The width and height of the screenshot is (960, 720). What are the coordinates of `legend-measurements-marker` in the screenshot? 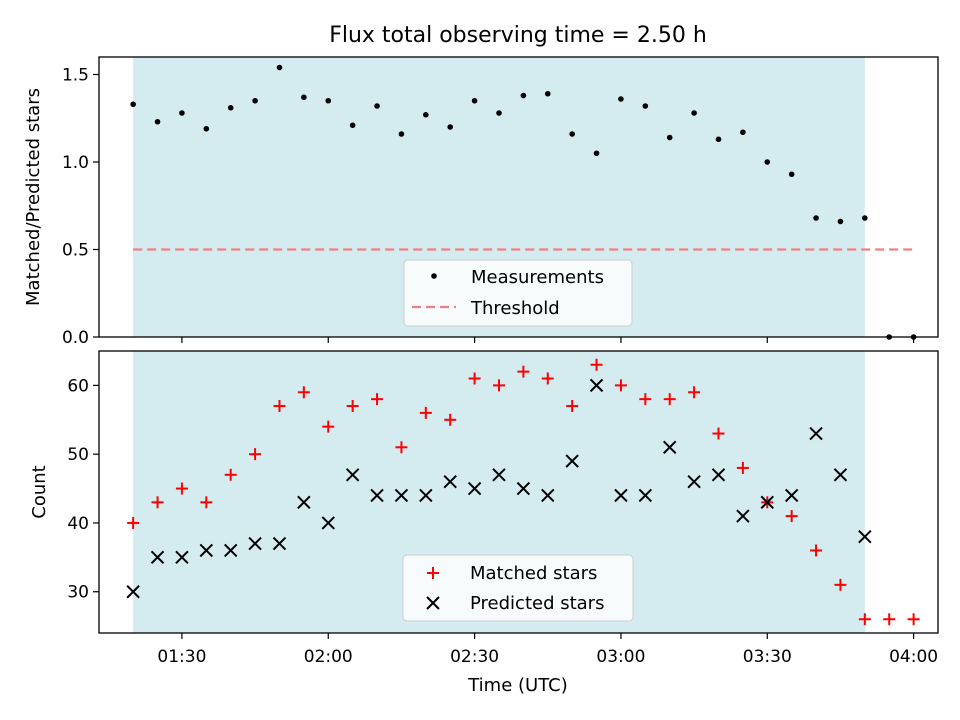 It's located at (434, 276).